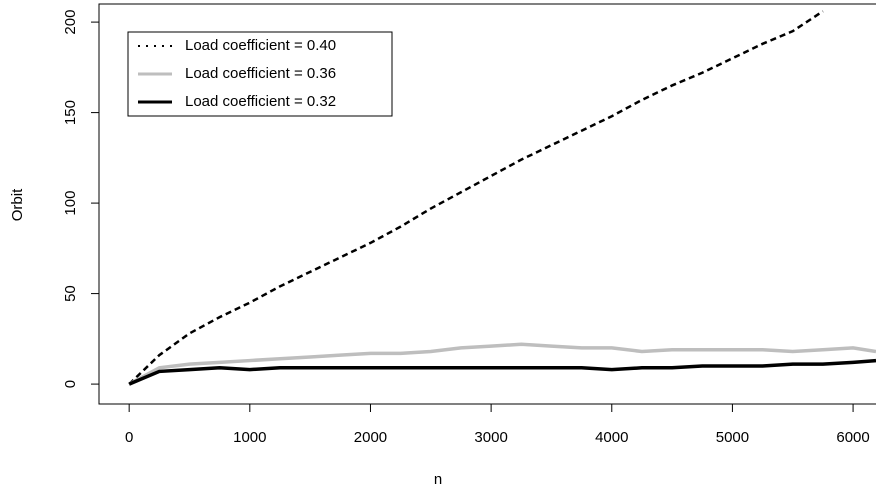  I want to click on x-tick-label: 2000, so click(370, 437).